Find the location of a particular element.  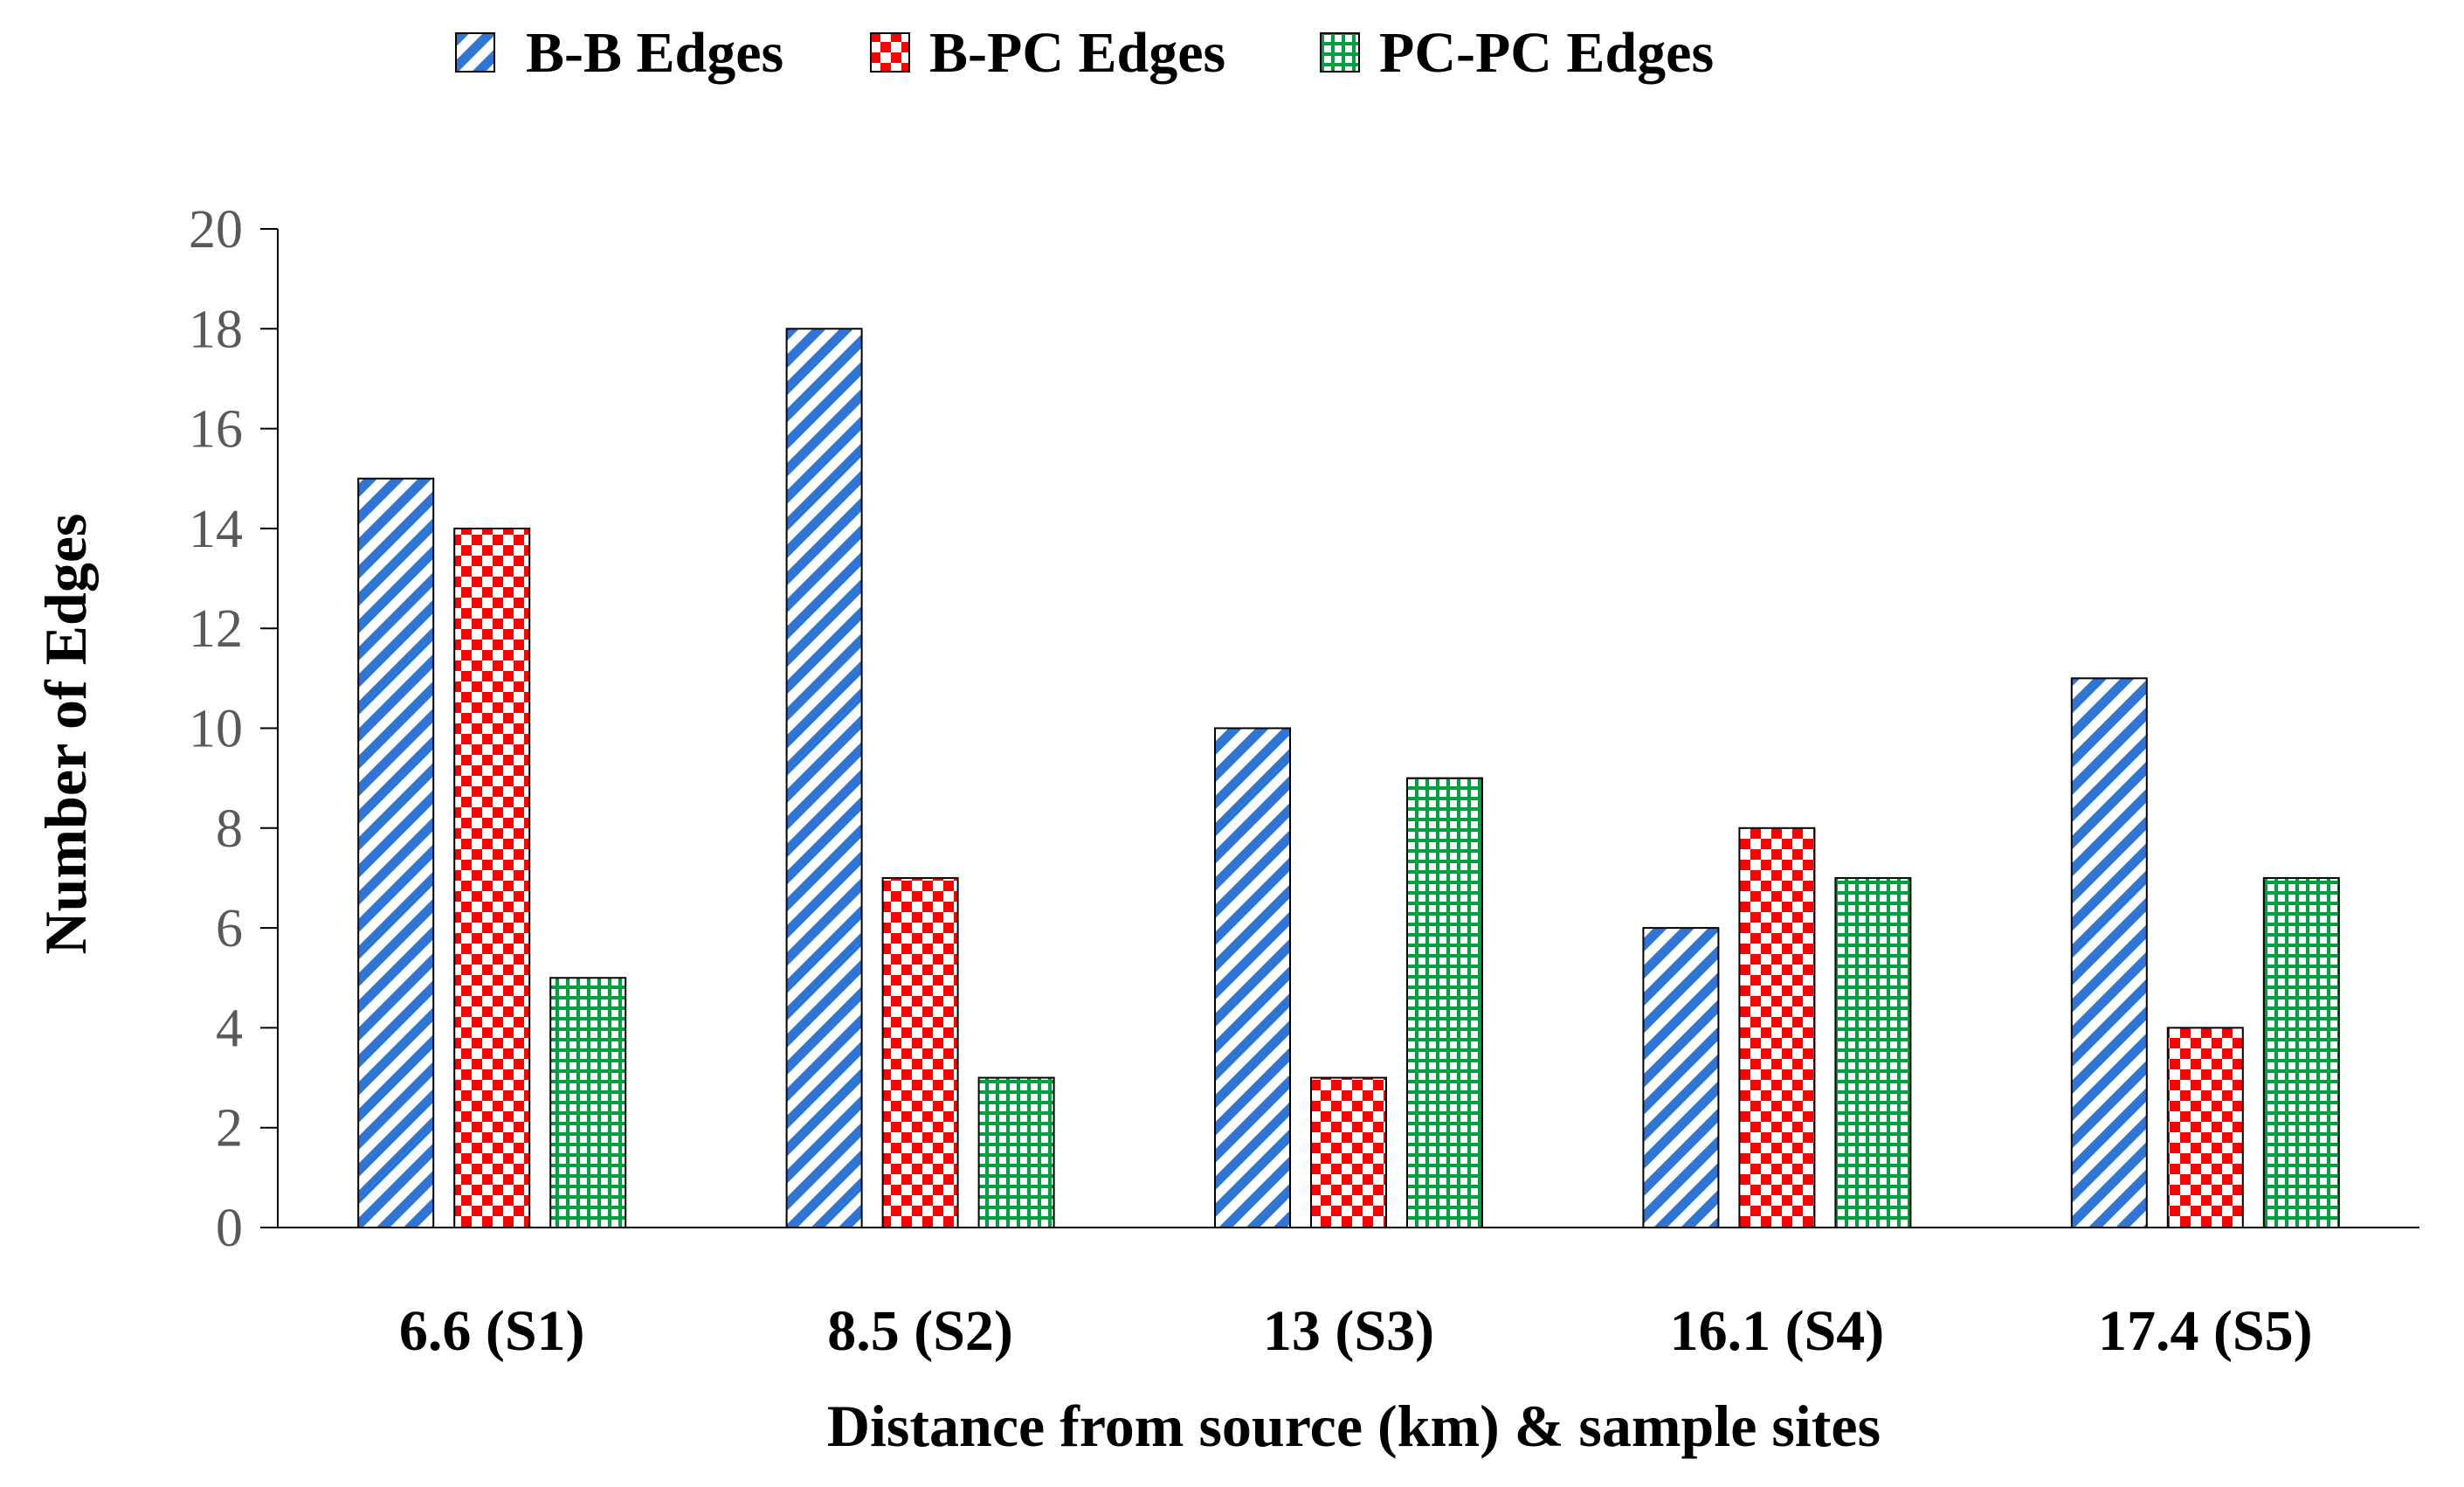

y-tick-label: 18 is located at coordinates (216, 329).